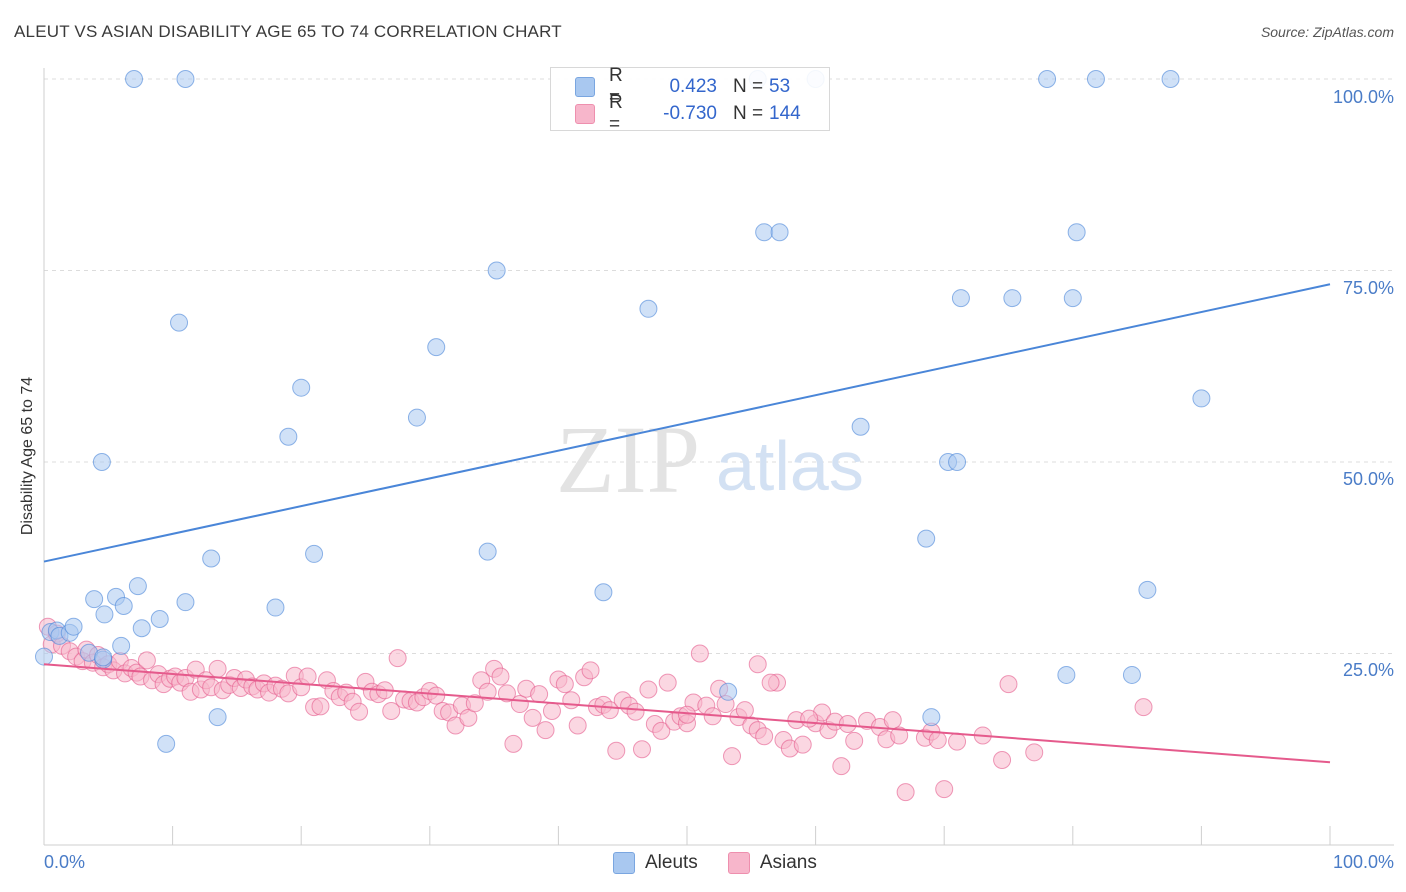 Image resolution: width=1406 pixels, height=892 pixels. Describe the element at coordinates (1368, 479) in the screenshot. I see `y-tick-50: 50.0%` at that location.